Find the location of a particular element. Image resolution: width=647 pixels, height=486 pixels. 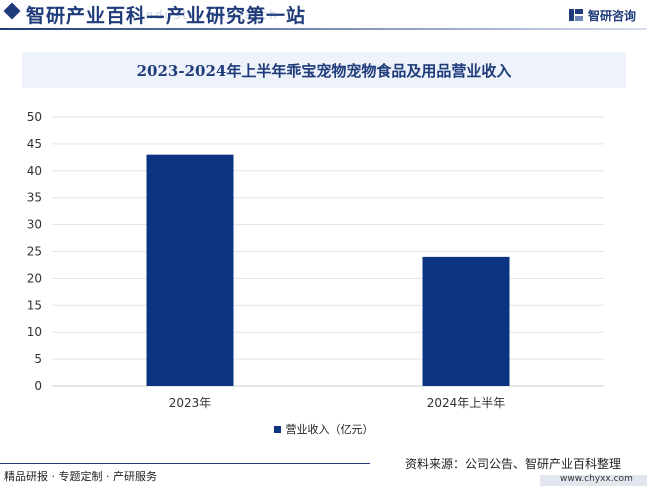

chart-title: 2023-2024年上半年乖宝宠物宠物食品及用品营业收入 is located at coordinates (324, 70).